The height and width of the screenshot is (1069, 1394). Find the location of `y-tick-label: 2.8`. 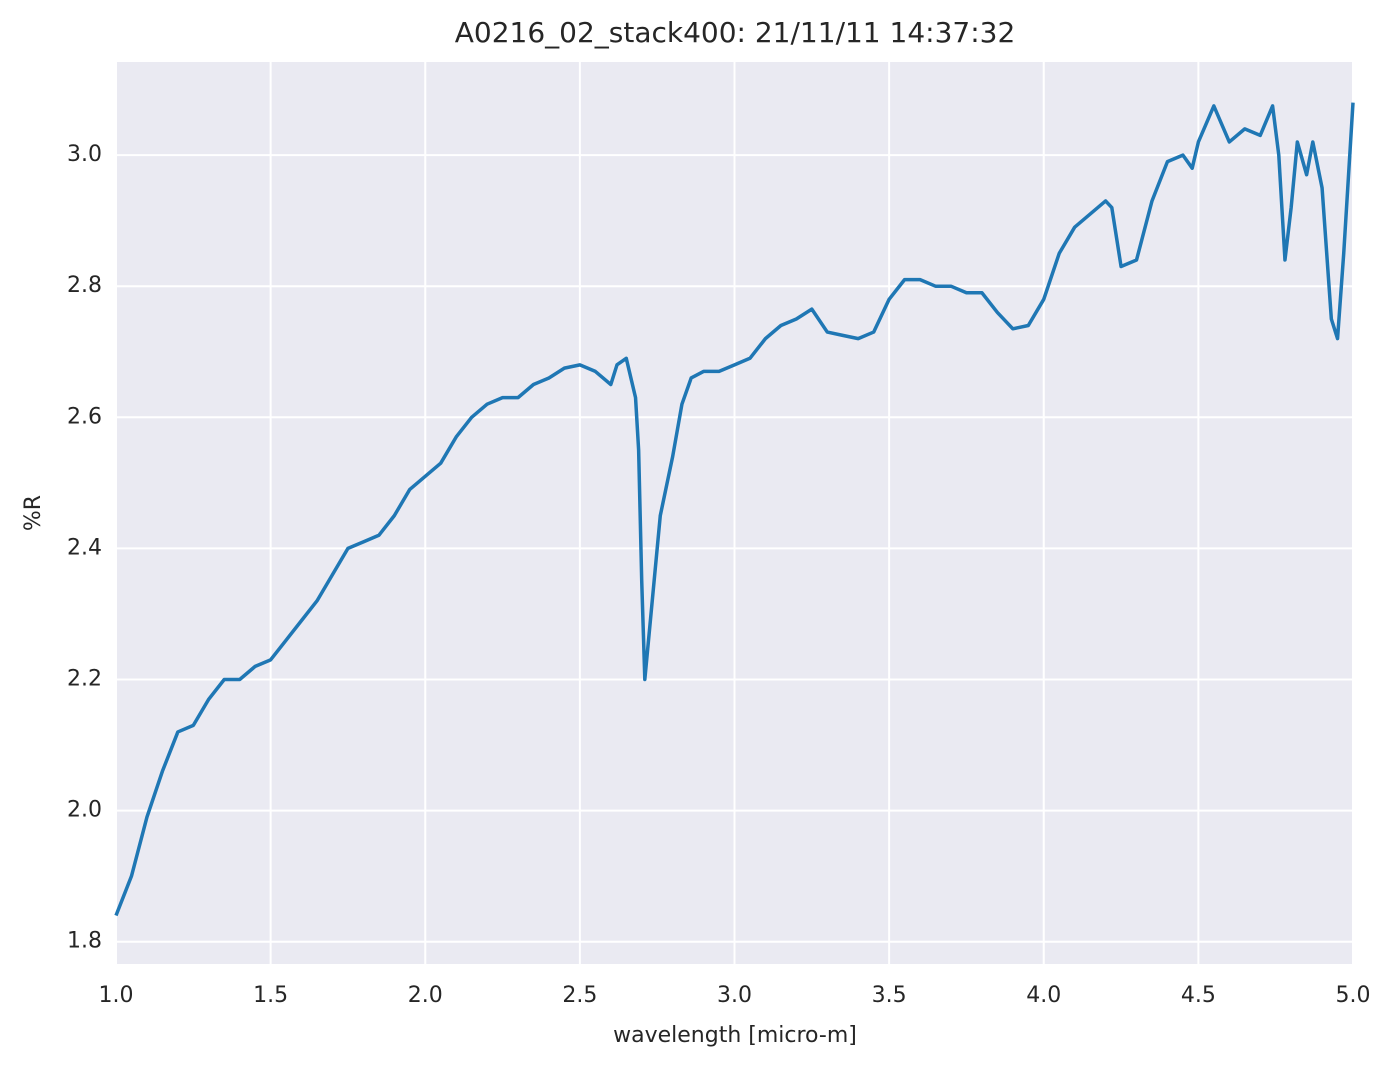

y-tick-label: 2.8 is located at coordinates (84, 285).